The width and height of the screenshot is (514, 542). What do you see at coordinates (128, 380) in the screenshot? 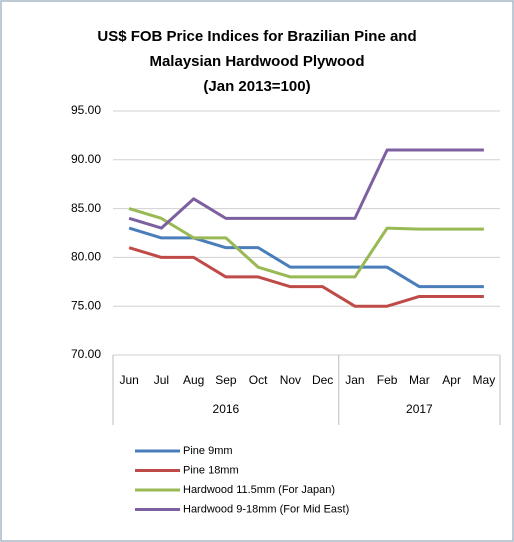
I see `x-tick-label: Jun` at bounding box center [128, 380].